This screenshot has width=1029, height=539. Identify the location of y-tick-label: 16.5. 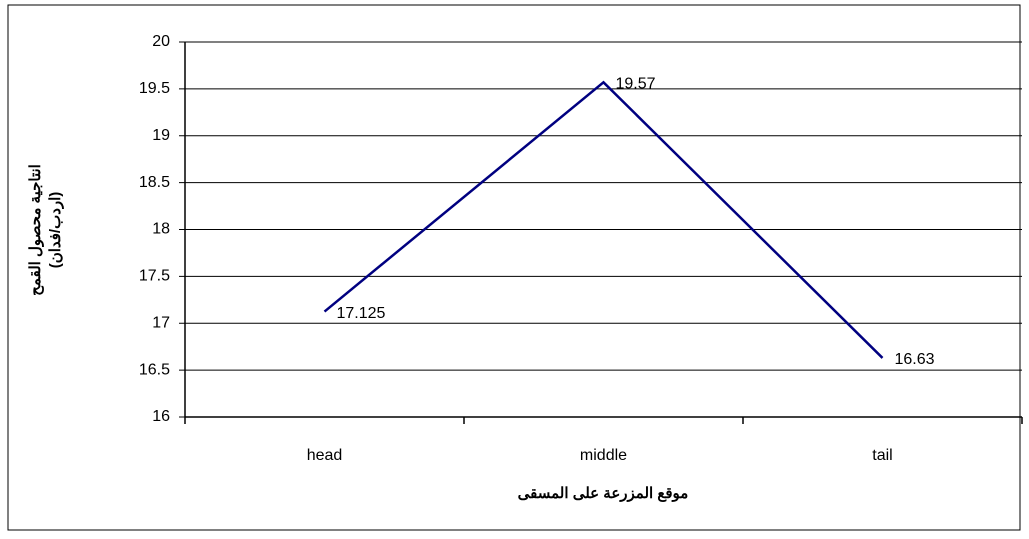
(154, 369).